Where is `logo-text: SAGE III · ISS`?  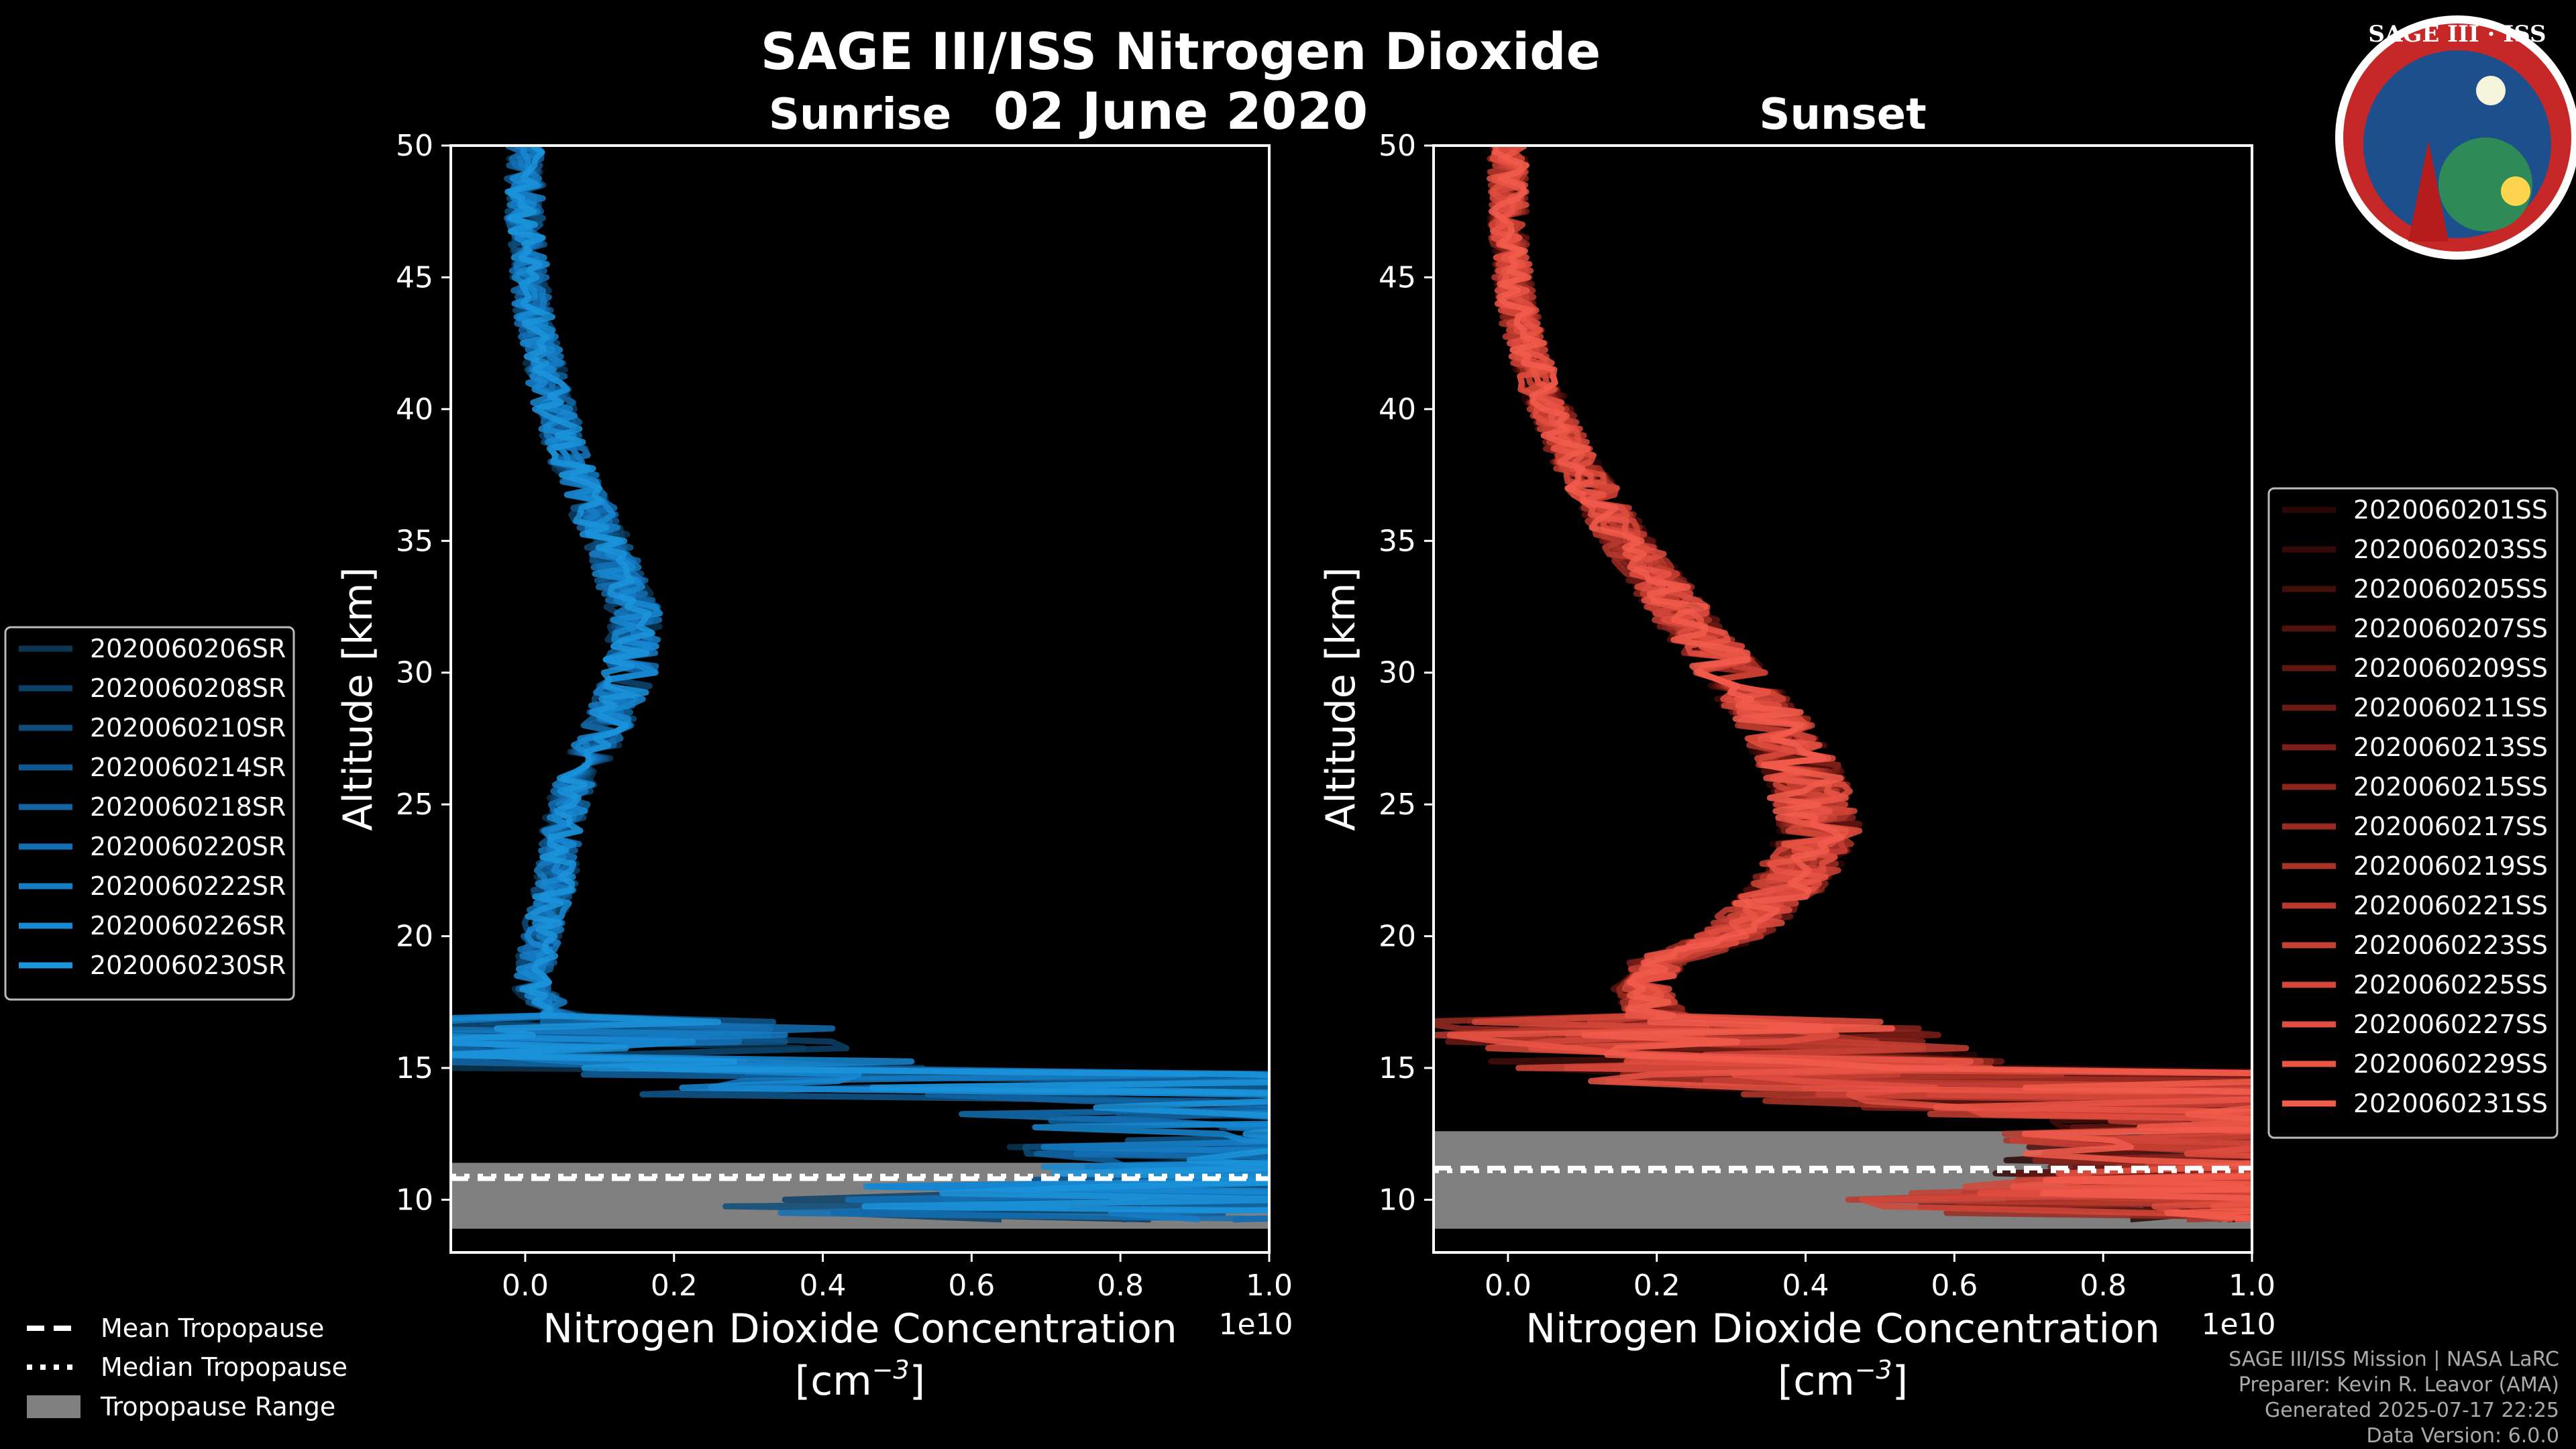
logo-text: SAGE III · ISS is located at coordinates (2457, 34).